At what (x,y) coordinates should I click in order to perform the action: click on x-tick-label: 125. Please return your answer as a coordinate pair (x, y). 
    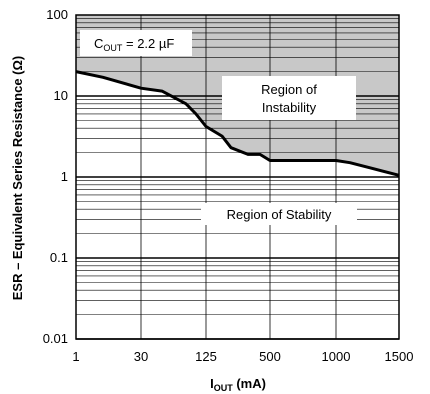
    Looking at the image, I should click on (206, 356).